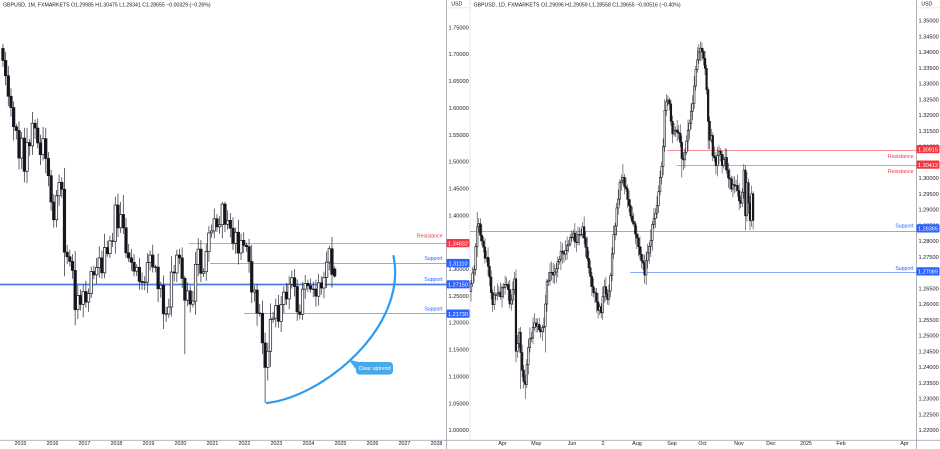 The image size is (940, 449). Describe the element at coordinates (929, 22) in the screenshot. I see `svg-text: 1.35000` at that location.